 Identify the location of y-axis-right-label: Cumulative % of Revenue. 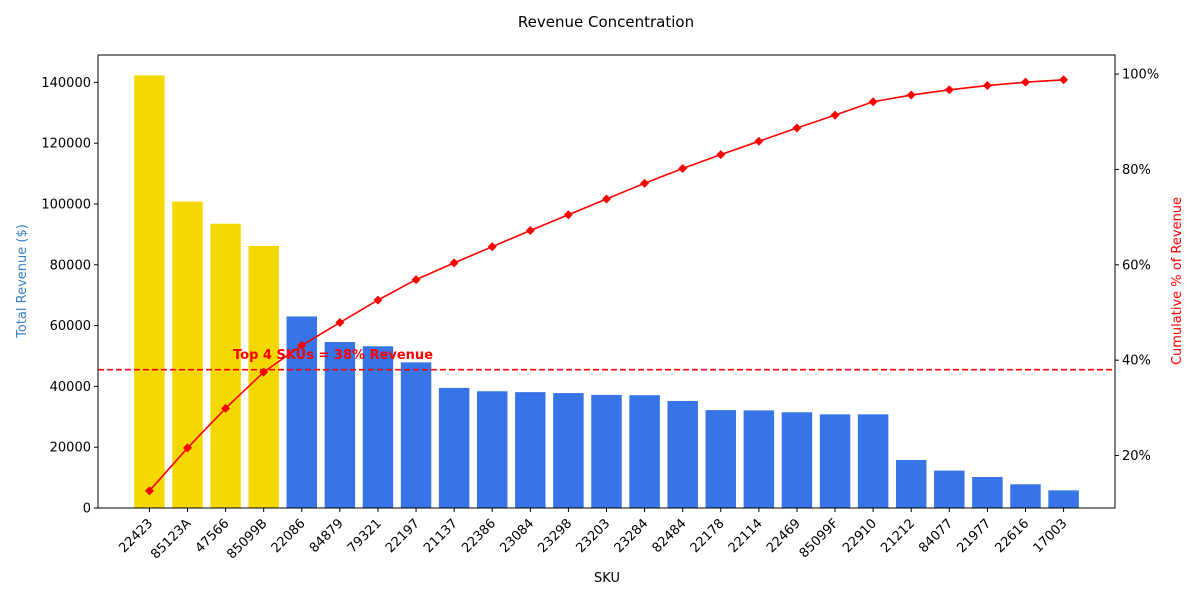
(1177, 281).